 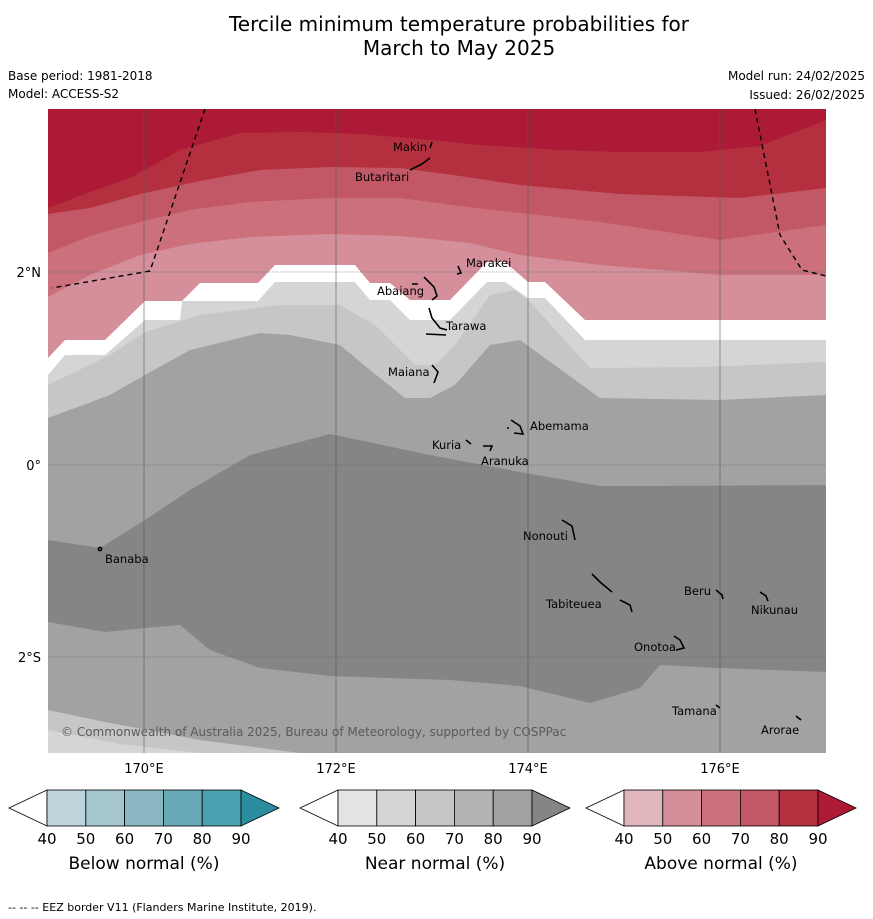 What do you see at coordinates (144, 864) in the screenshot?
I see `colorbar-label-below: Below normal (%)` at bounding box center [144, 864].